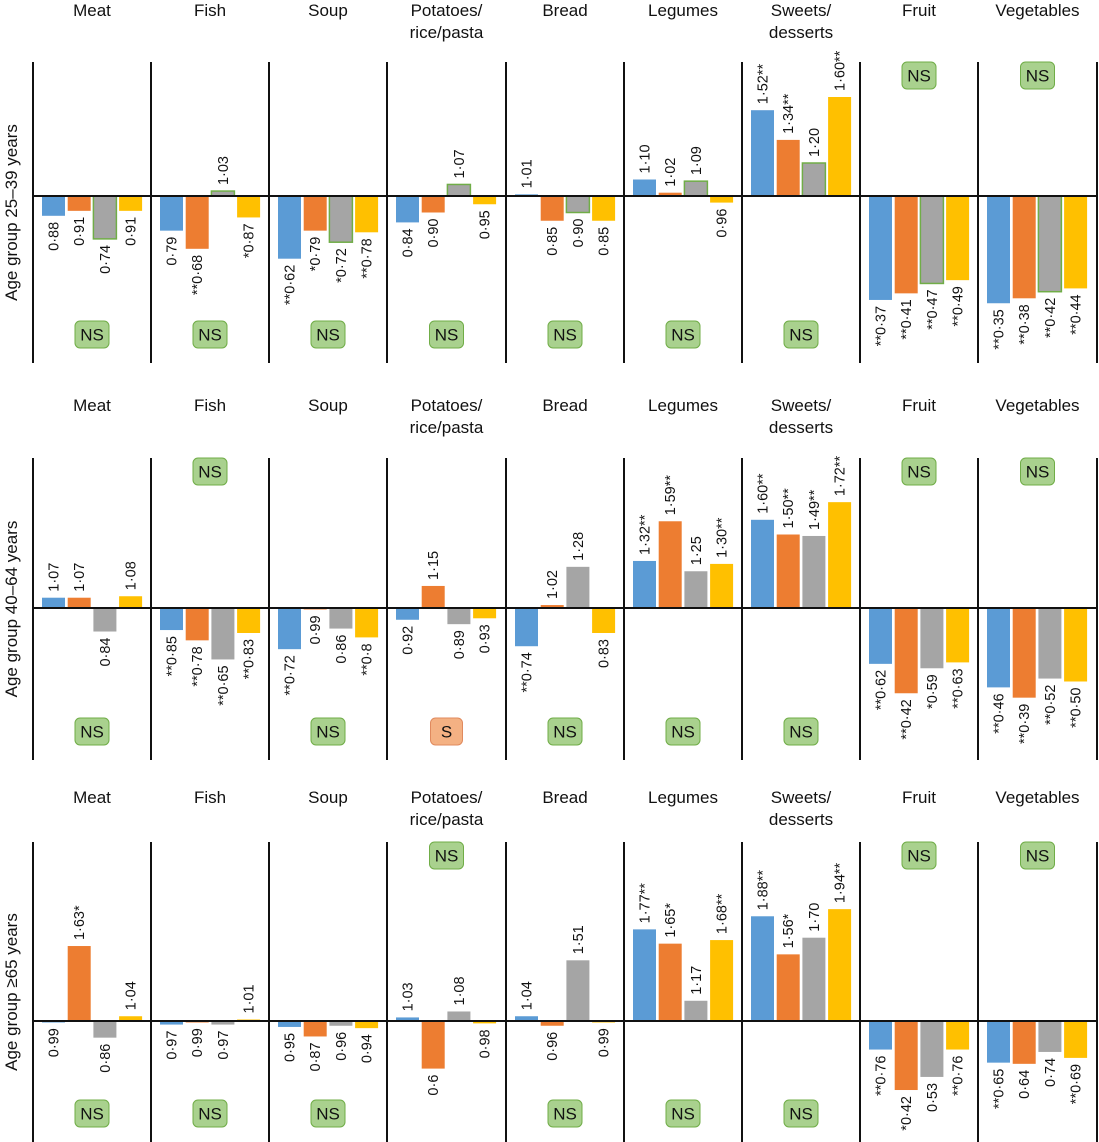 This screenshot has height=1142, width=1099. Describe the element at coordinates (1051, 705) in the screenshot. I see `data-label: **0·52` at that location.